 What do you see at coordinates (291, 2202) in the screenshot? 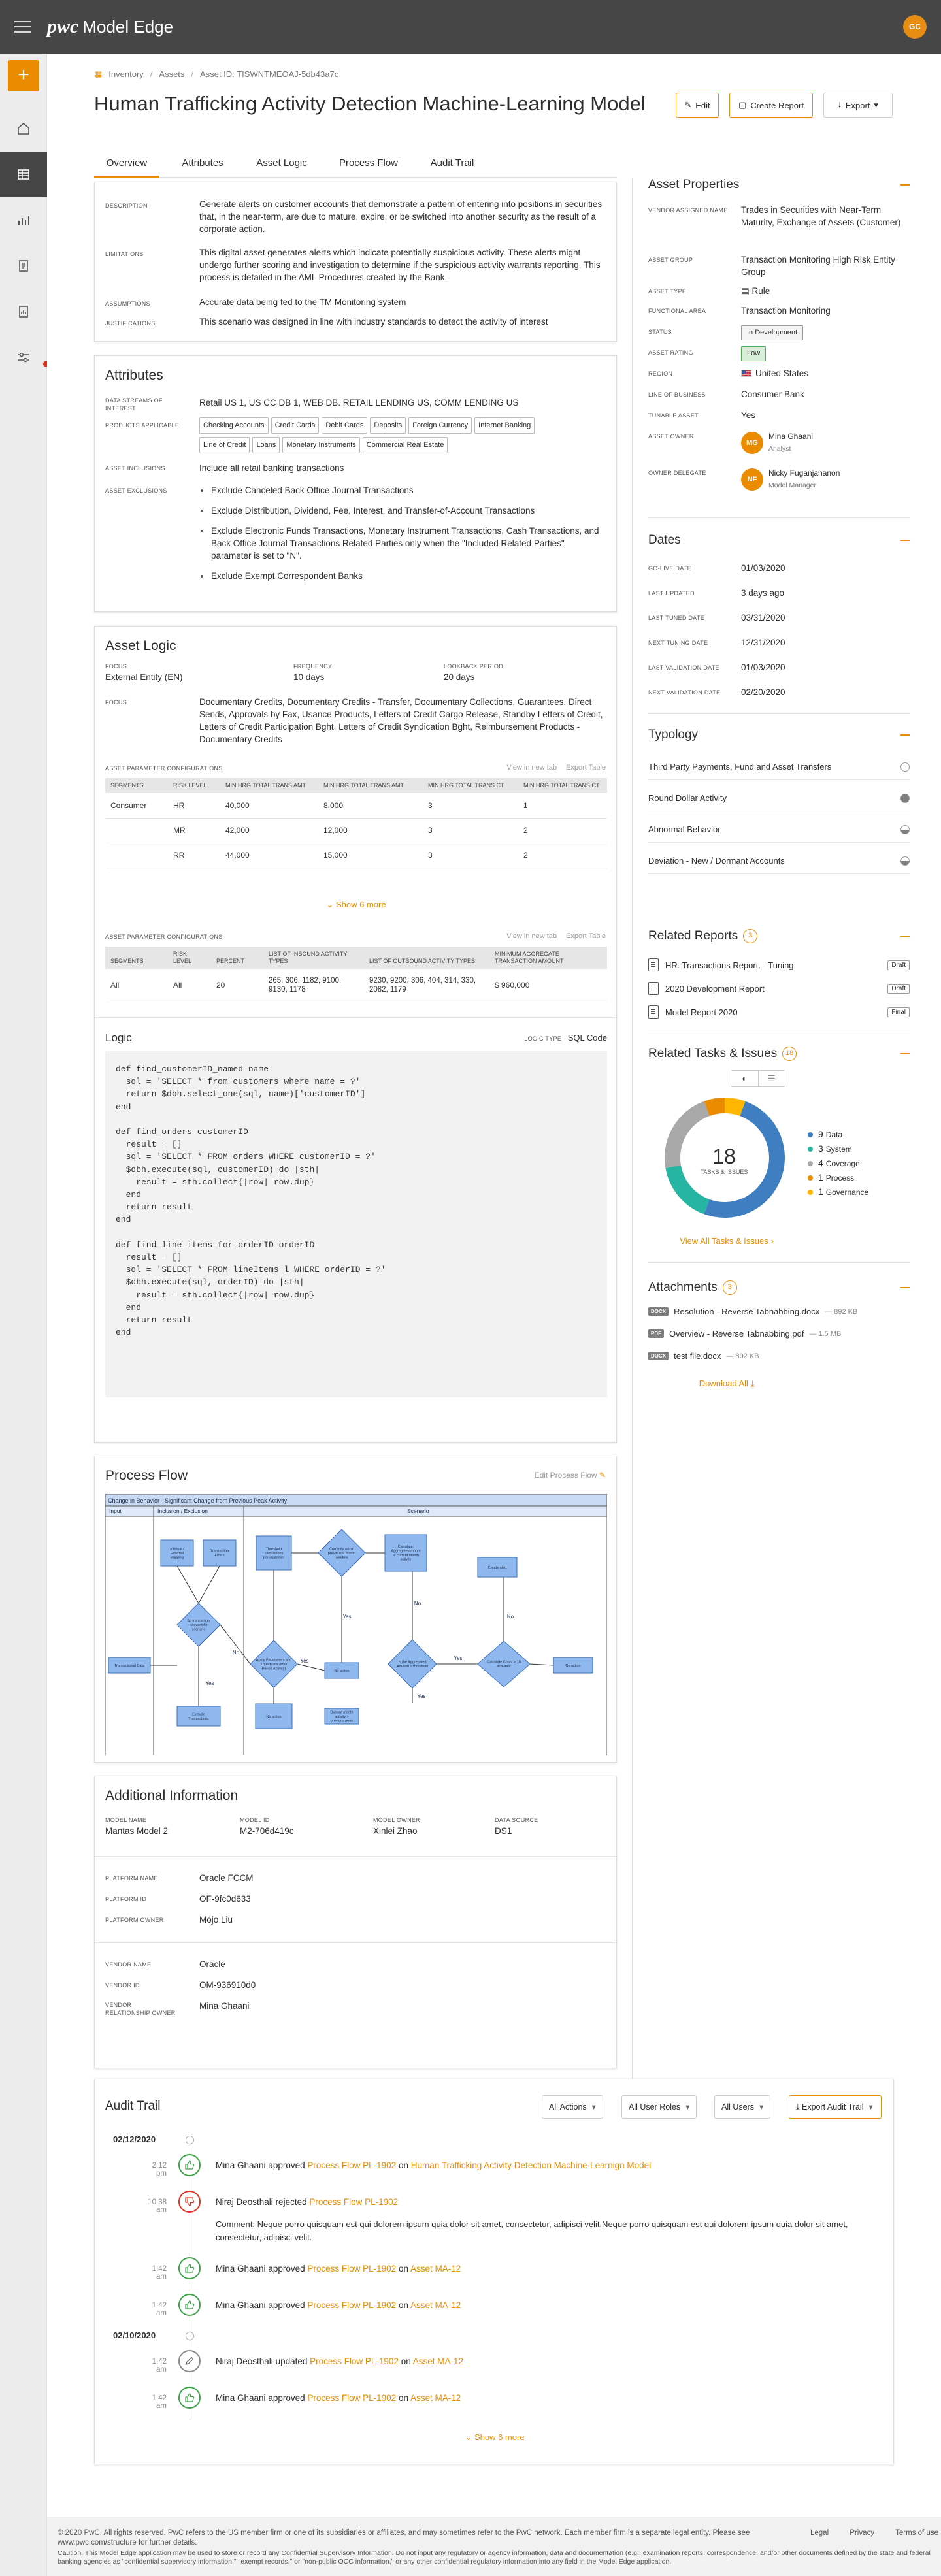
I see `audit-verb: rejected` at bounding box center [291, 2202].